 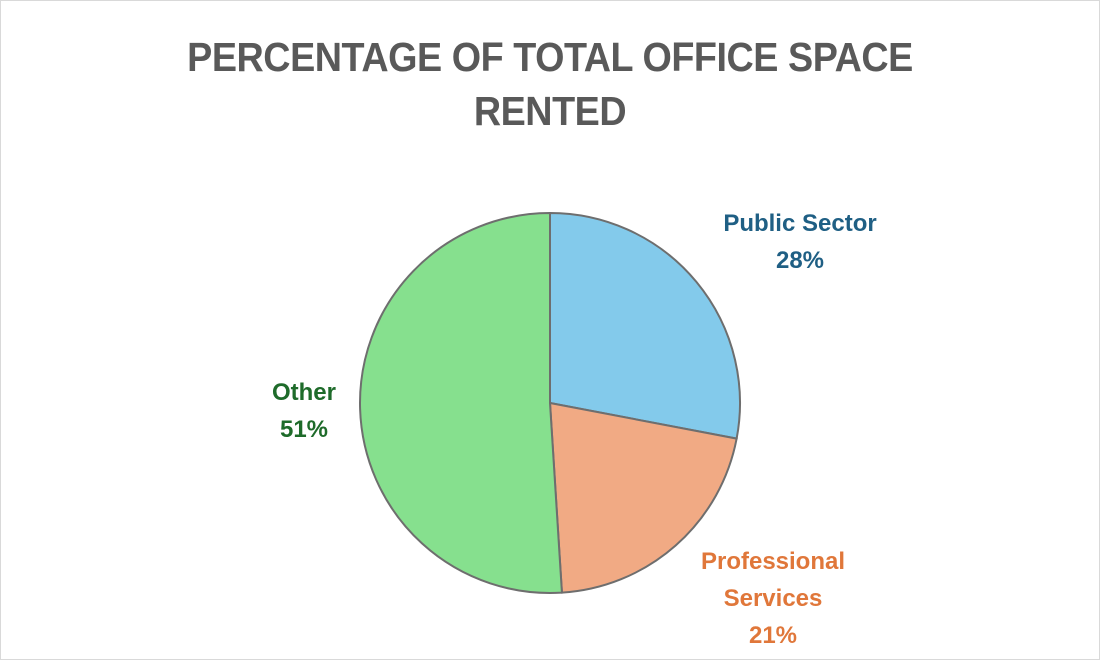 What do you see at coordinates (773, 561) in the screenshot?
I see `label-name-line-1: Professional` at bounding box center [773, 561].